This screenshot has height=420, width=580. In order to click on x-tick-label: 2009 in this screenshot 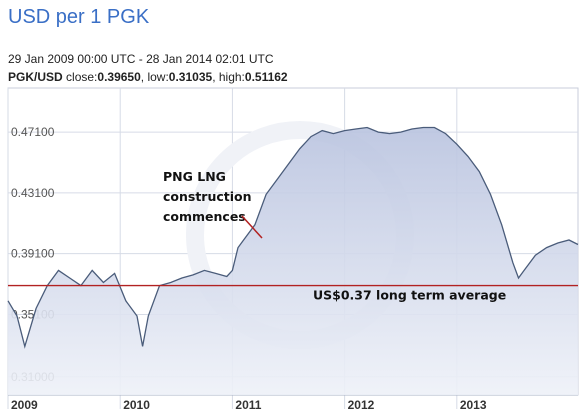, I will do `click(24, 405)`.